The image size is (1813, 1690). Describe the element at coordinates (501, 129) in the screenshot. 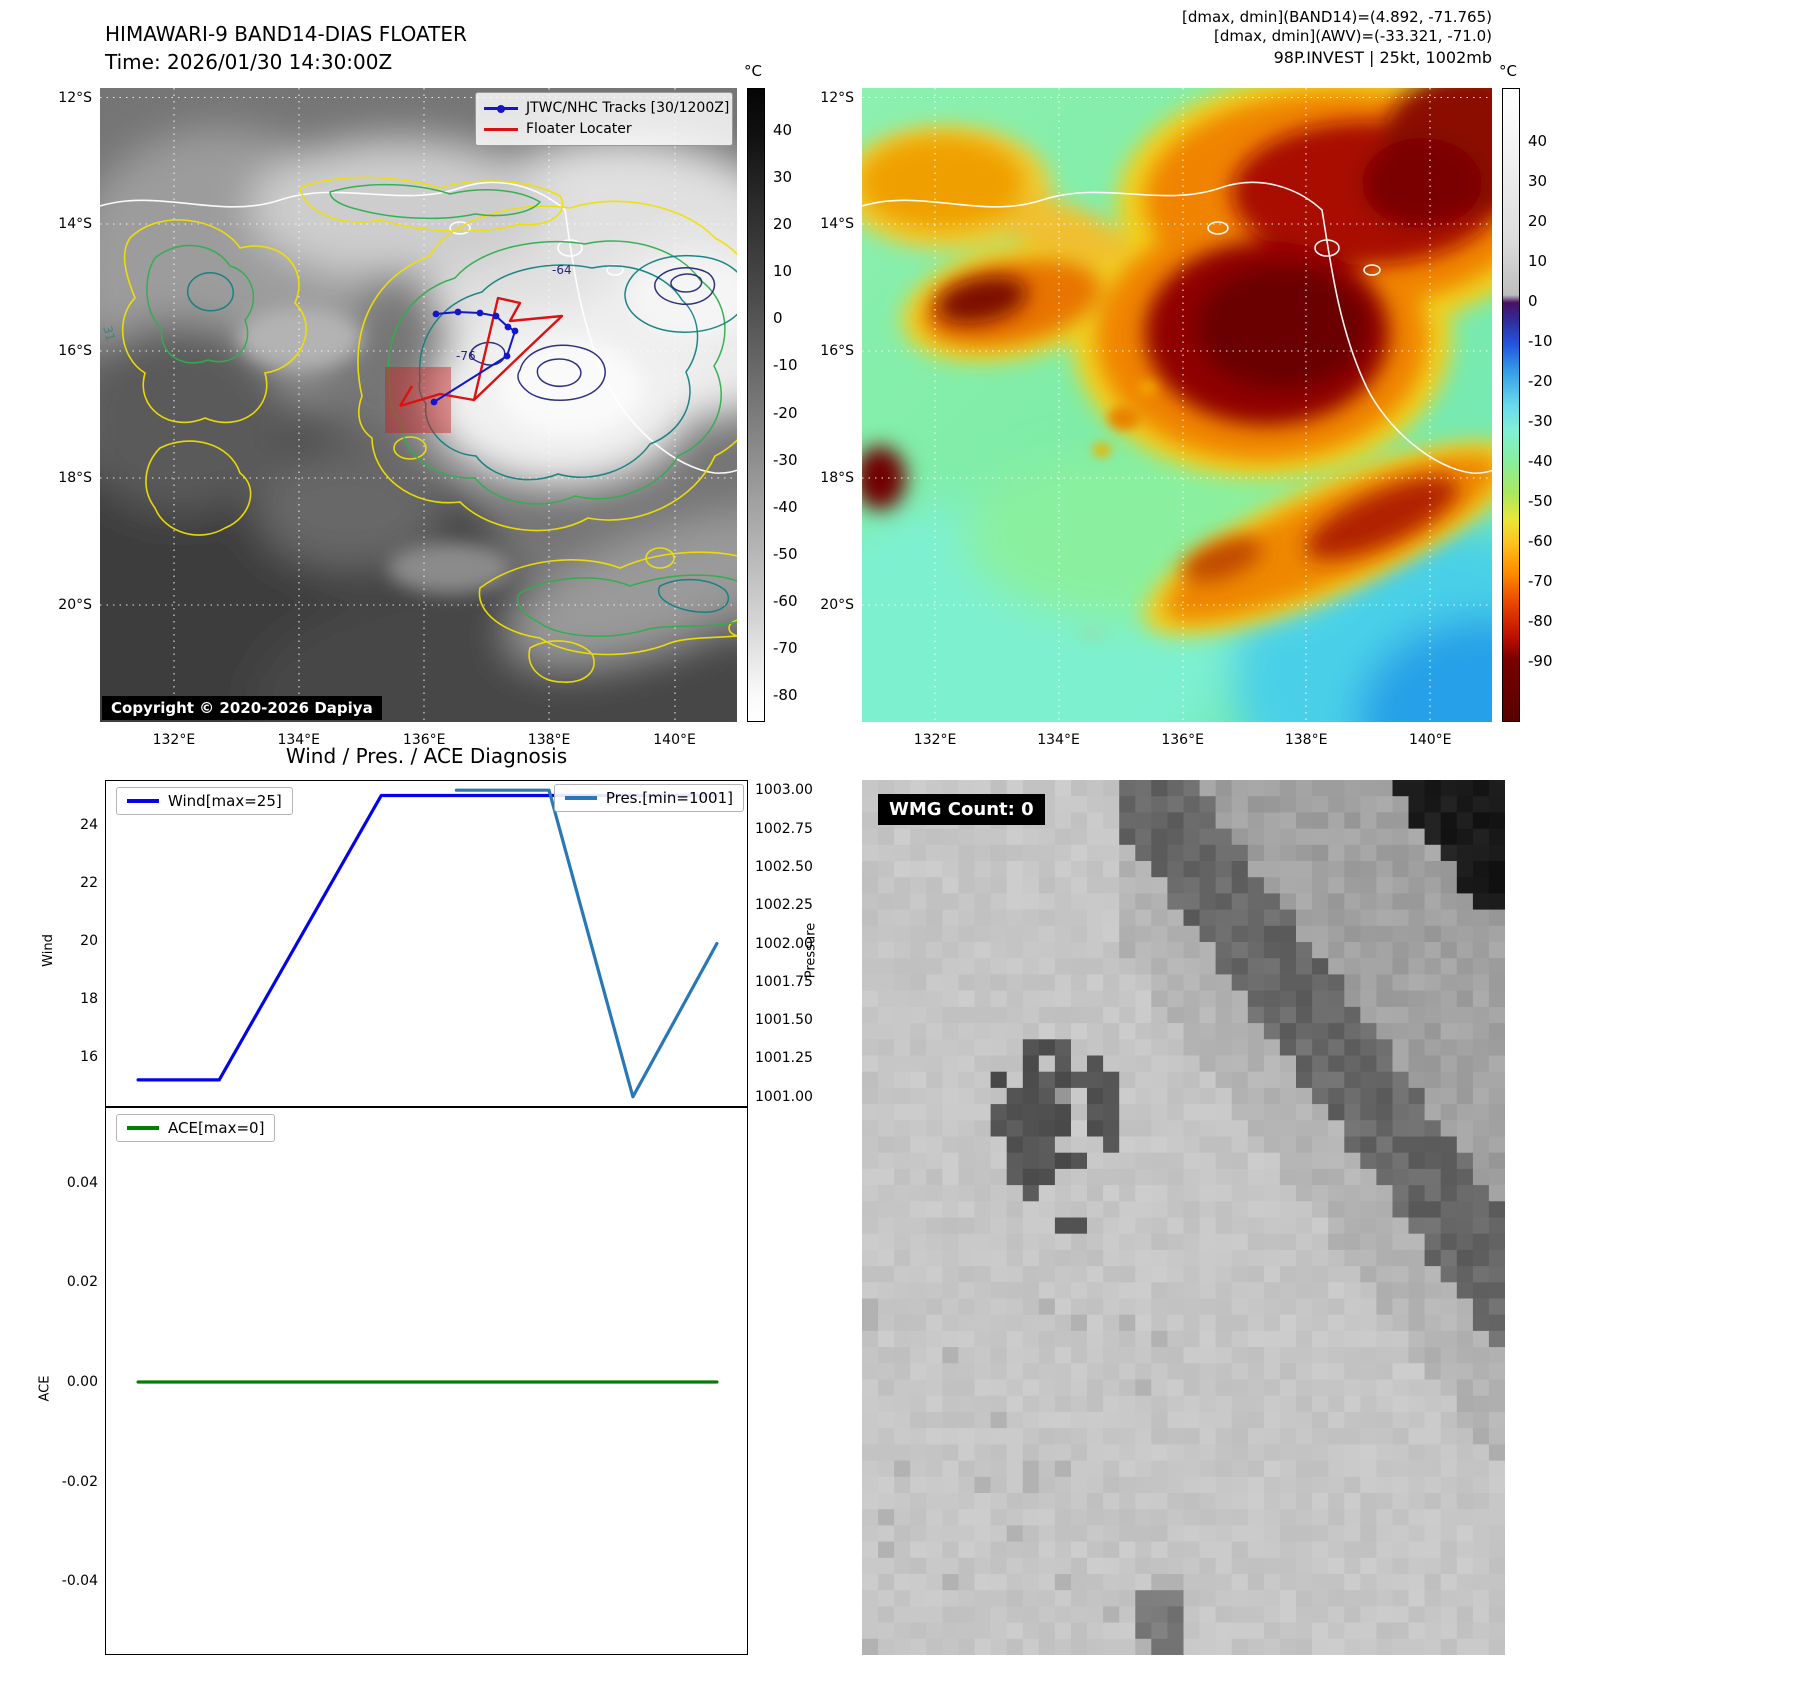

I see `floater-line-sample` at that location.